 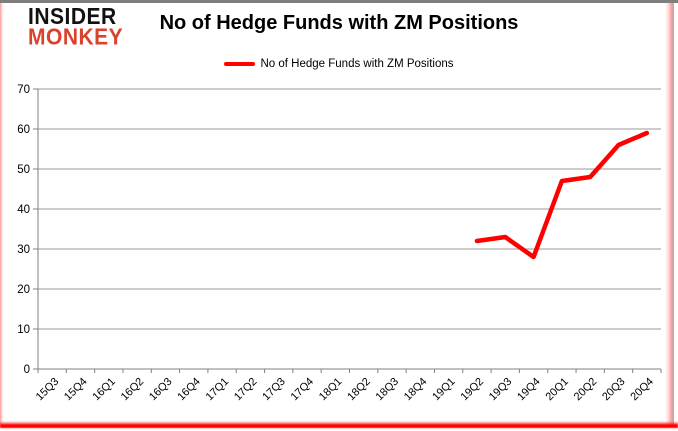 What do you see at coordinates (473, 390) in the screenshot?
I see `x-tick-label: 19Q2` at bounding box center [473, 390].